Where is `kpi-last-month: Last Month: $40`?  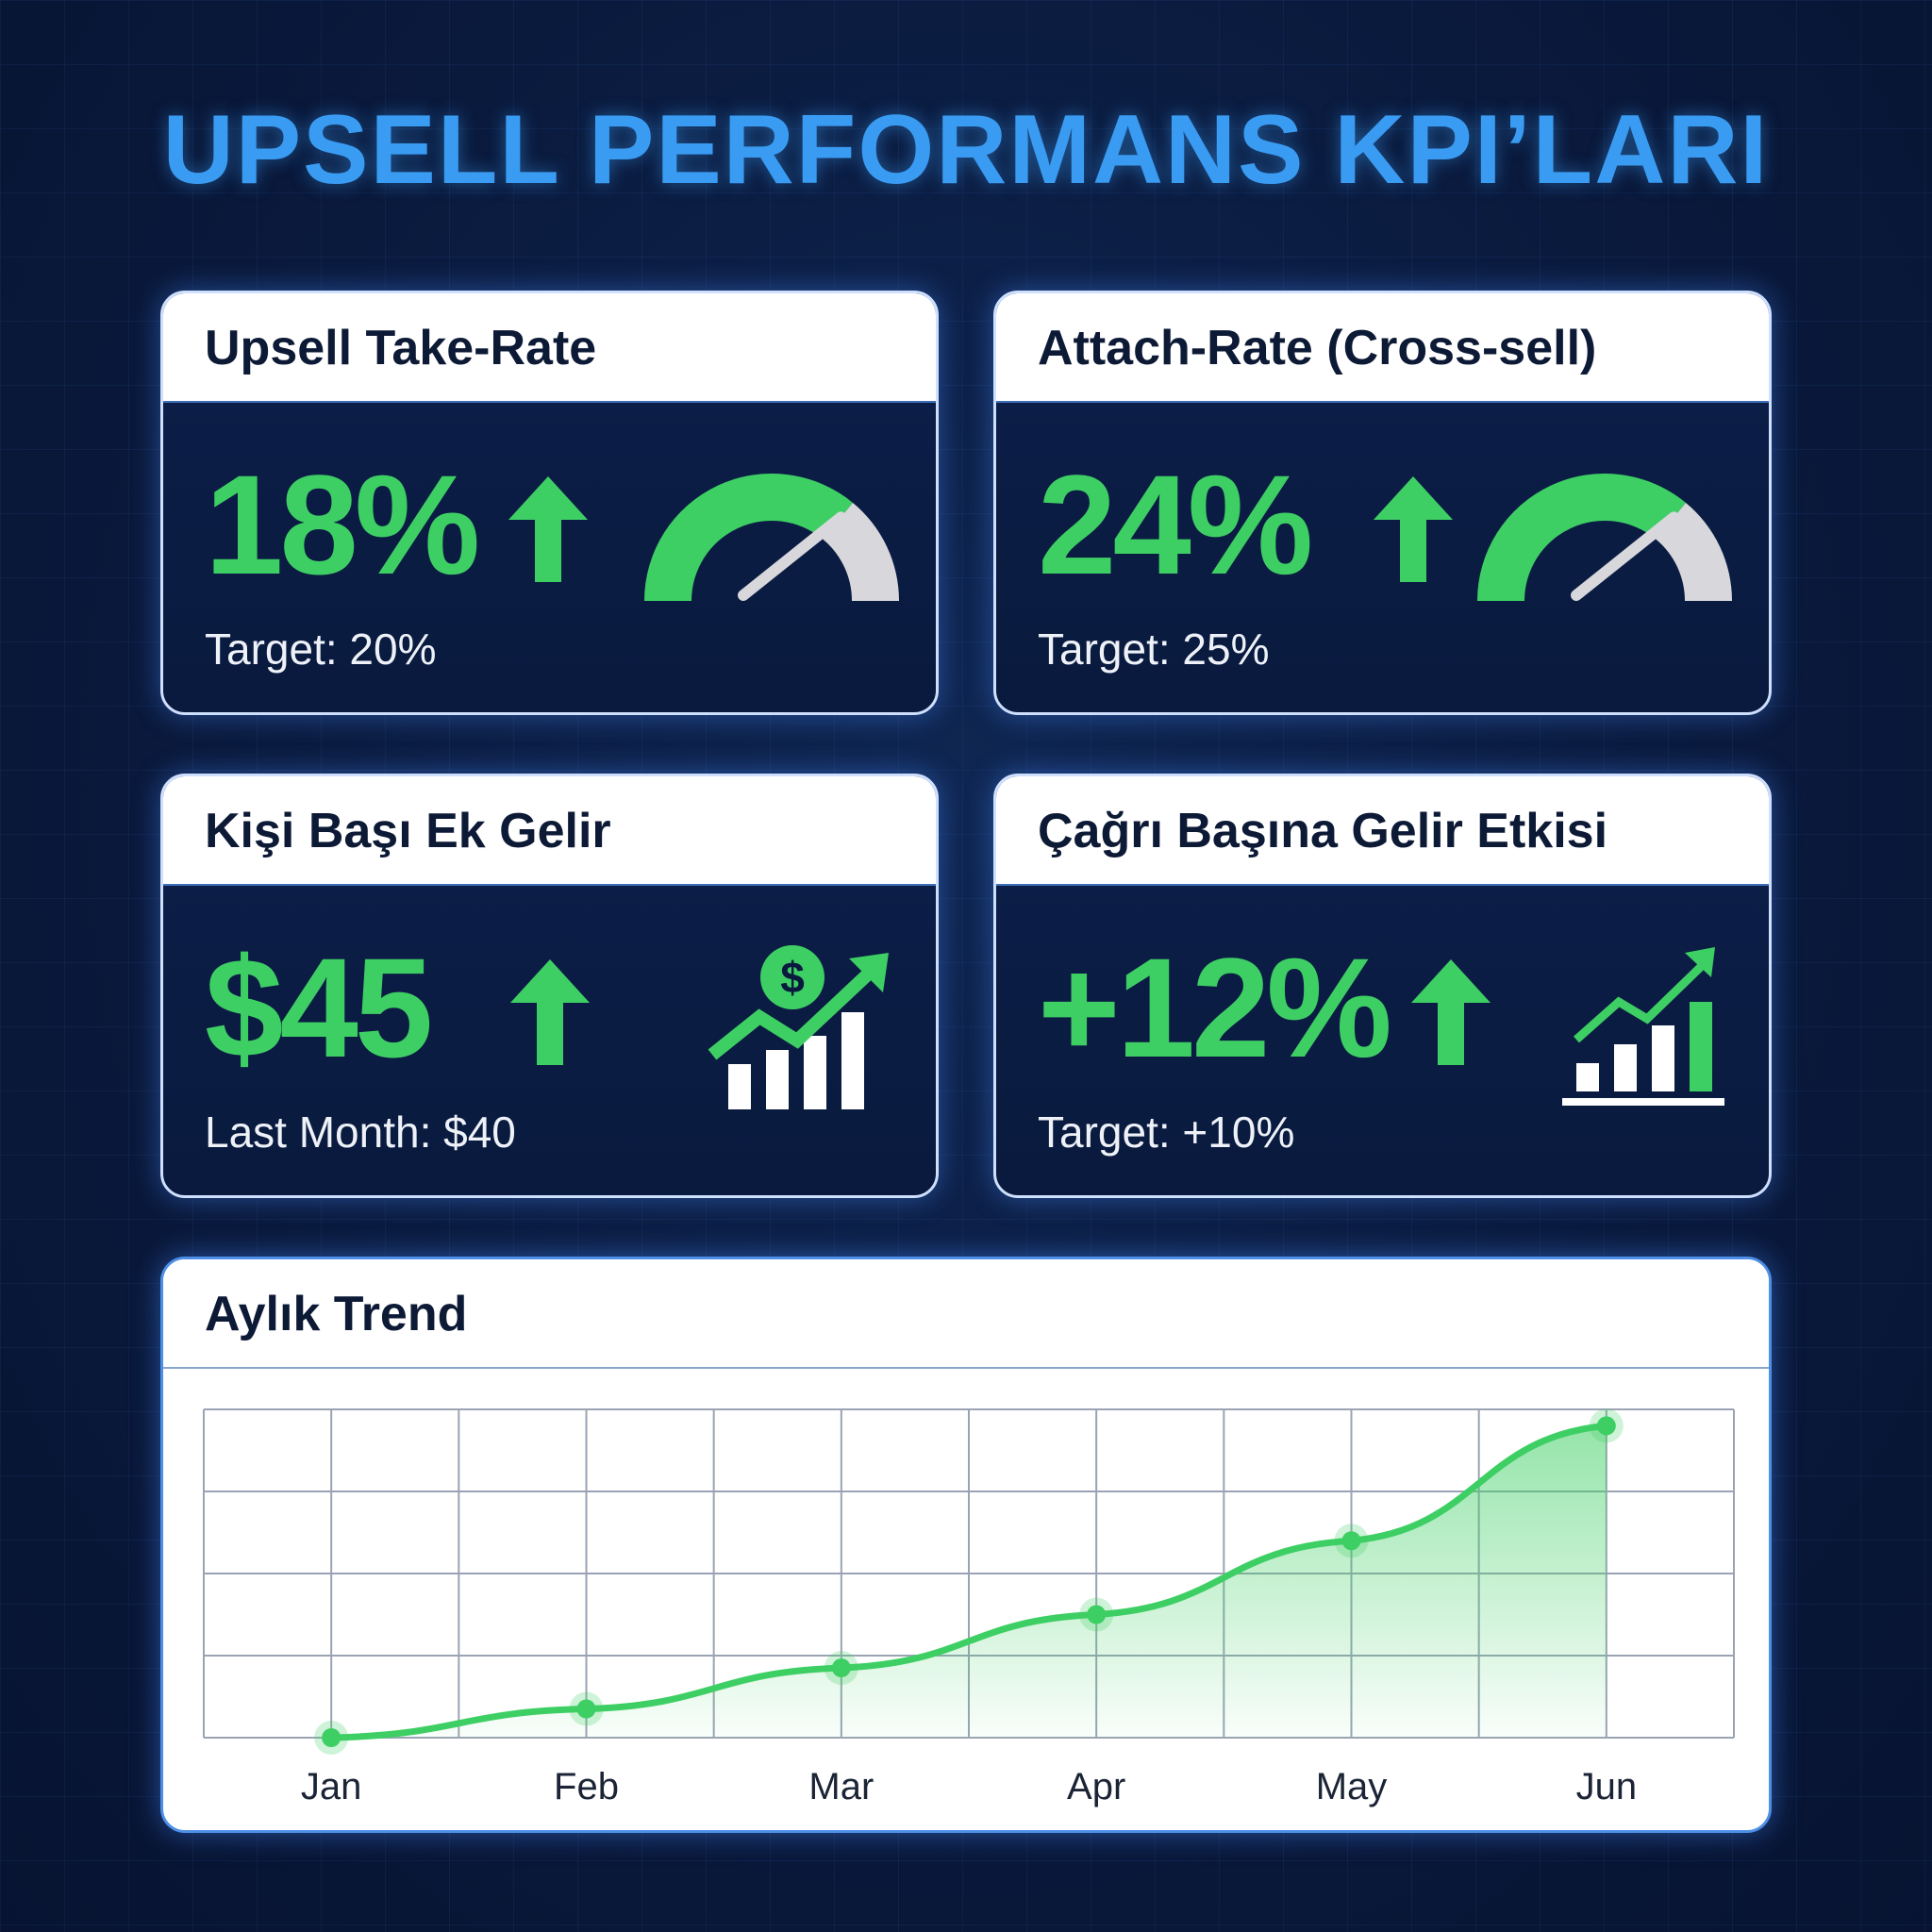 kpi-last-month: Last Month: $40 is located at coordinates (361, 1133).